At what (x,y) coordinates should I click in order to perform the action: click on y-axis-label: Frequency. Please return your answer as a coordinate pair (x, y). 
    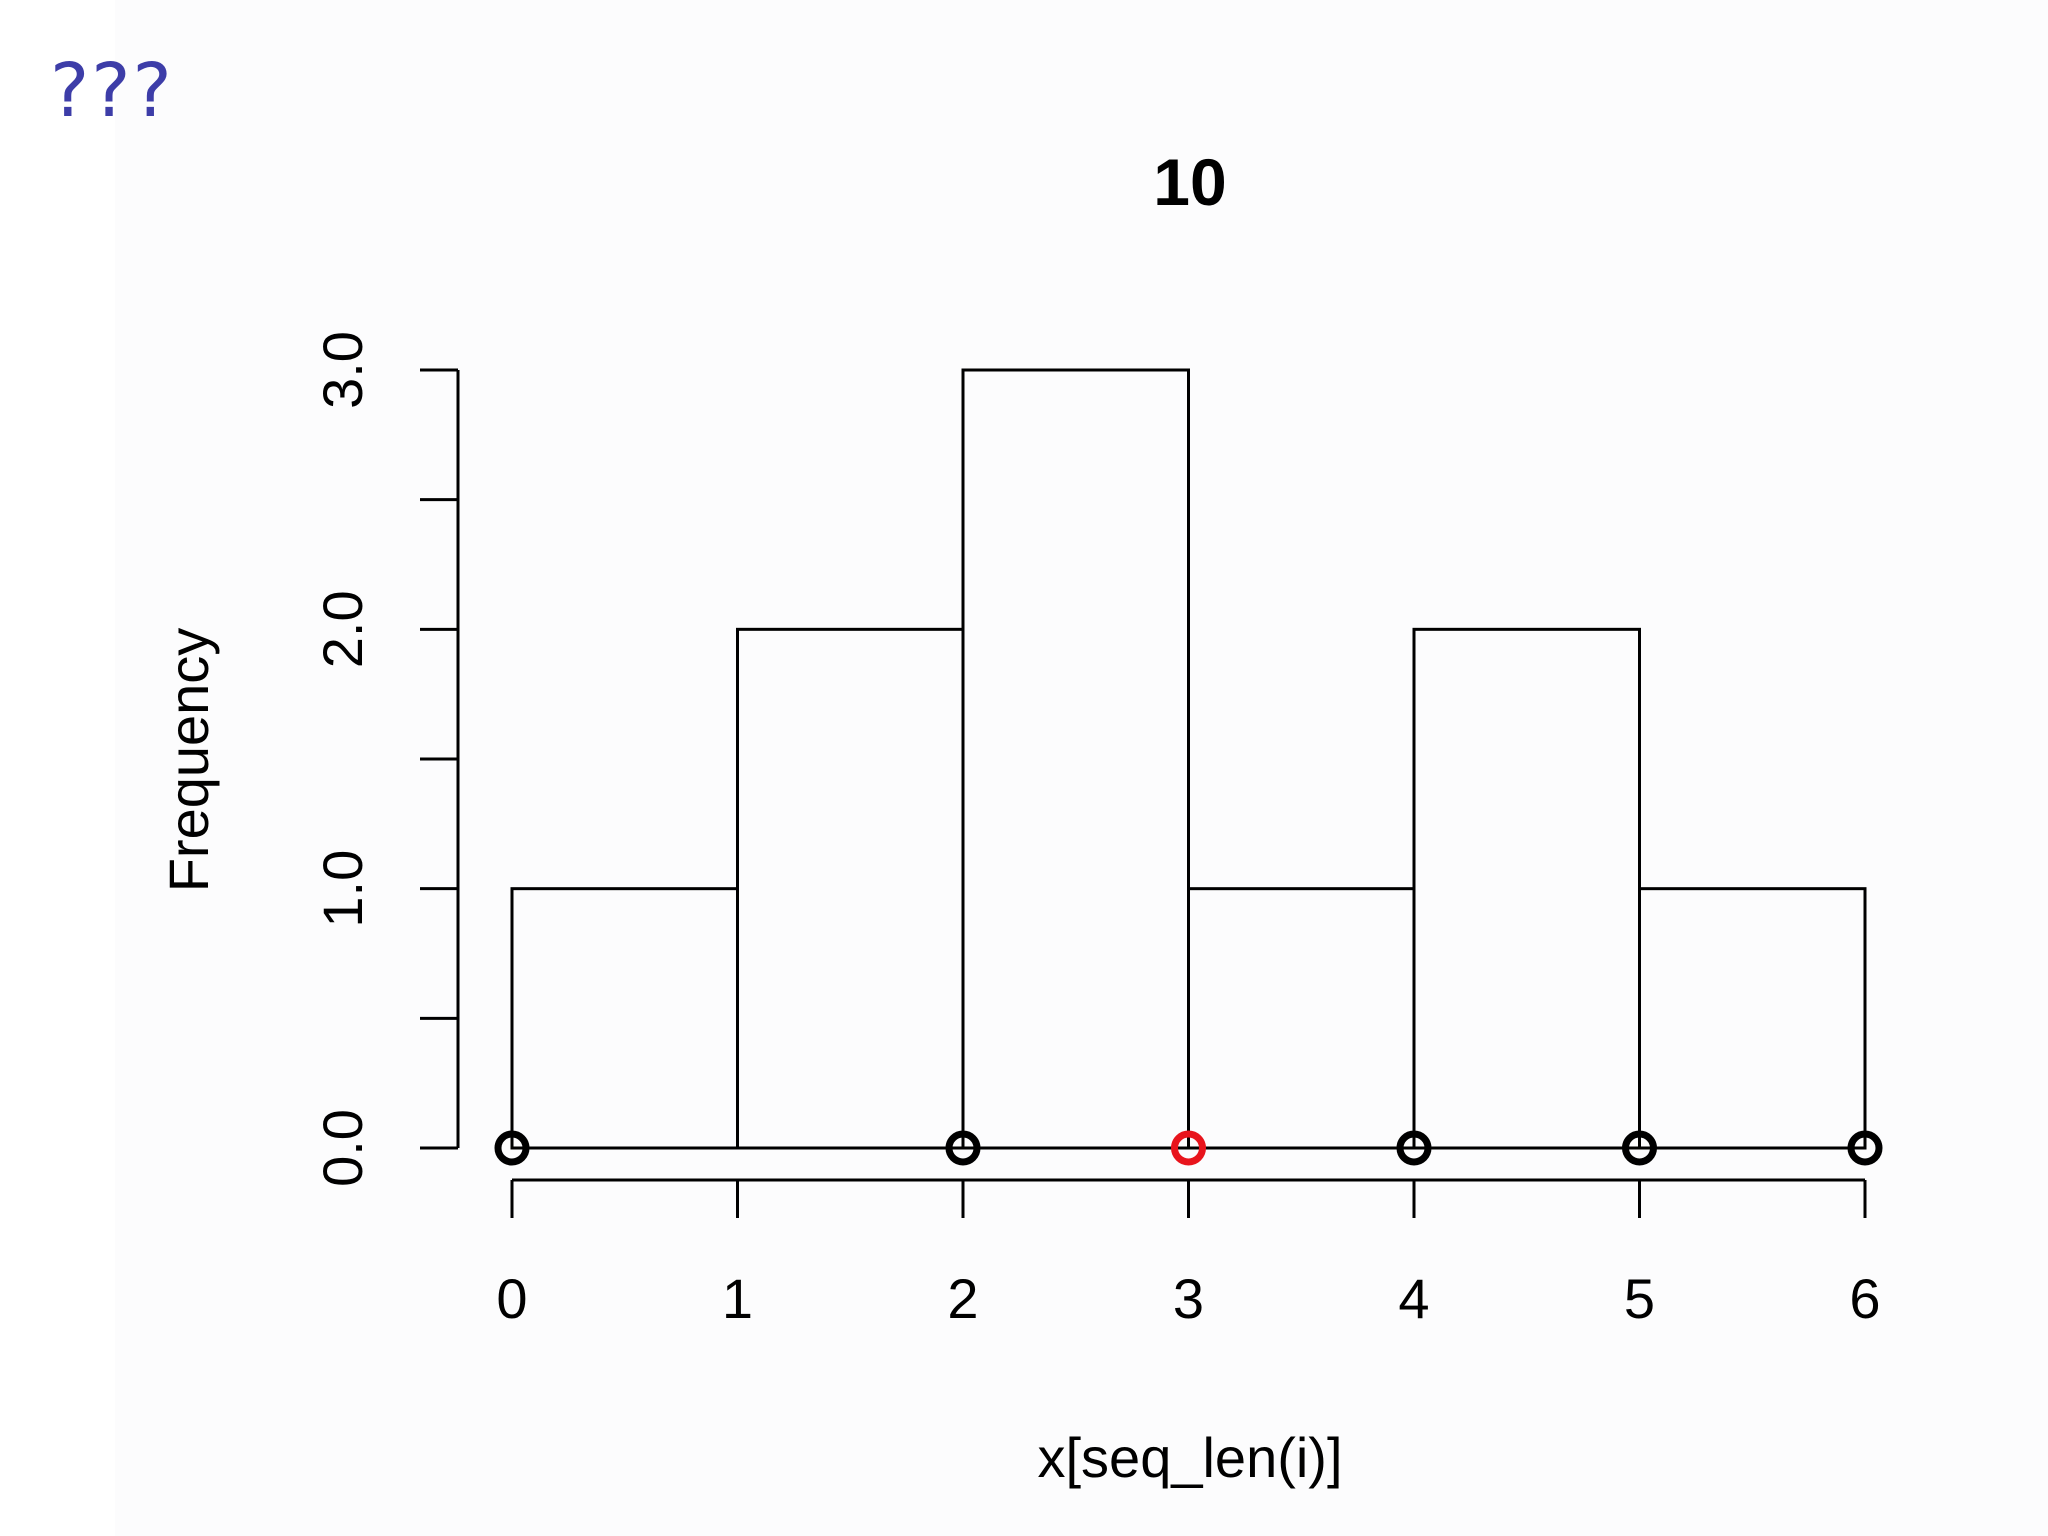
    Looking at the image, I should click on (188, 760).